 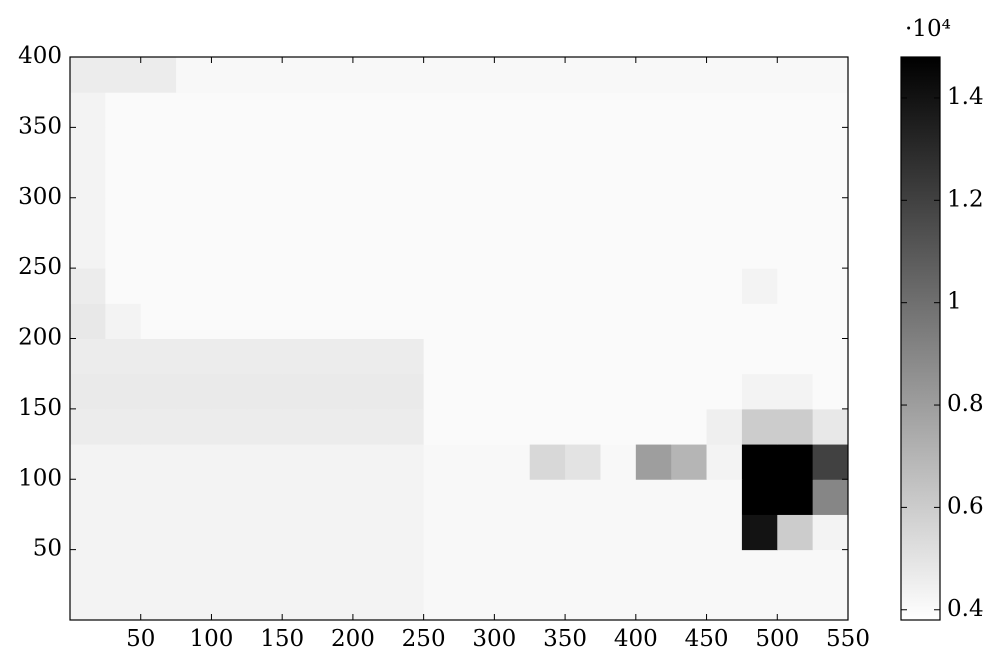 What do you see at coordinates (40, 338) in the screenshot?
I see `y-tick-label: 200` at bounding box center [40, 338].